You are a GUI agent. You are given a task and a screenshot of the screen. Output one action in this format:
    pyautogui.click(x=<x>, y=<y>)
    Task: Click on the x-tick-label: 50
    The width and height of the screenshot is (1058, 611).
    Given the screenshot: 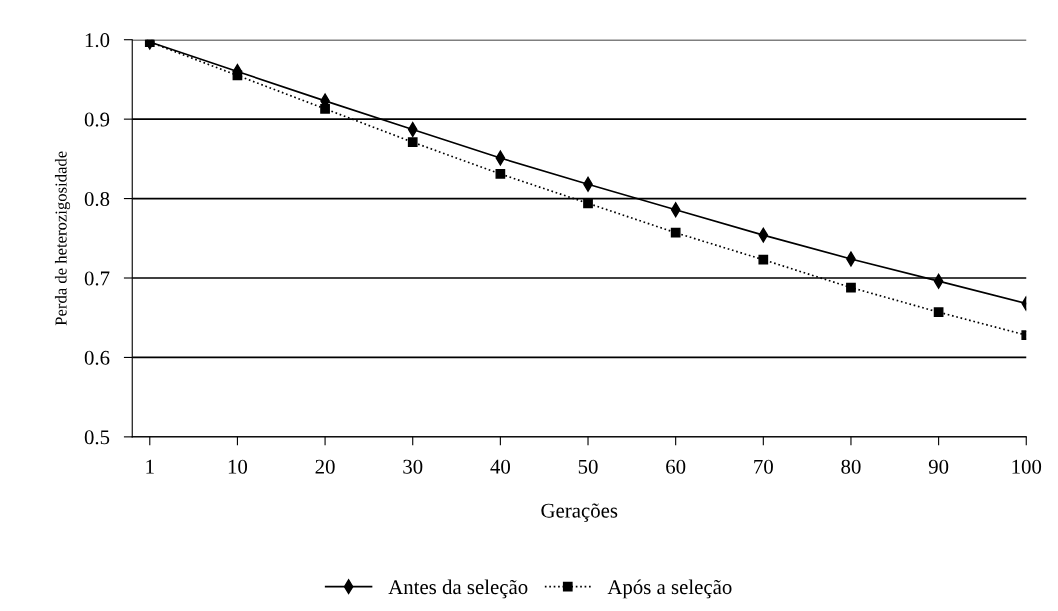 What is the action you would take?
    pyautogui.click(x=588, y=466)
    